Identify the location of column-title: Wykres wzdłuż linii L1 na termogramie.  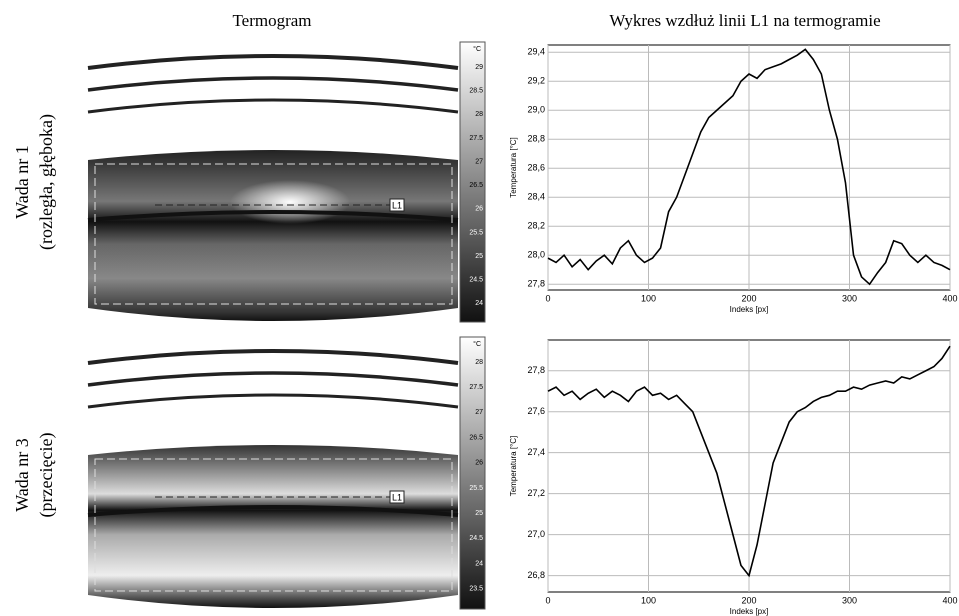
(744, 20).